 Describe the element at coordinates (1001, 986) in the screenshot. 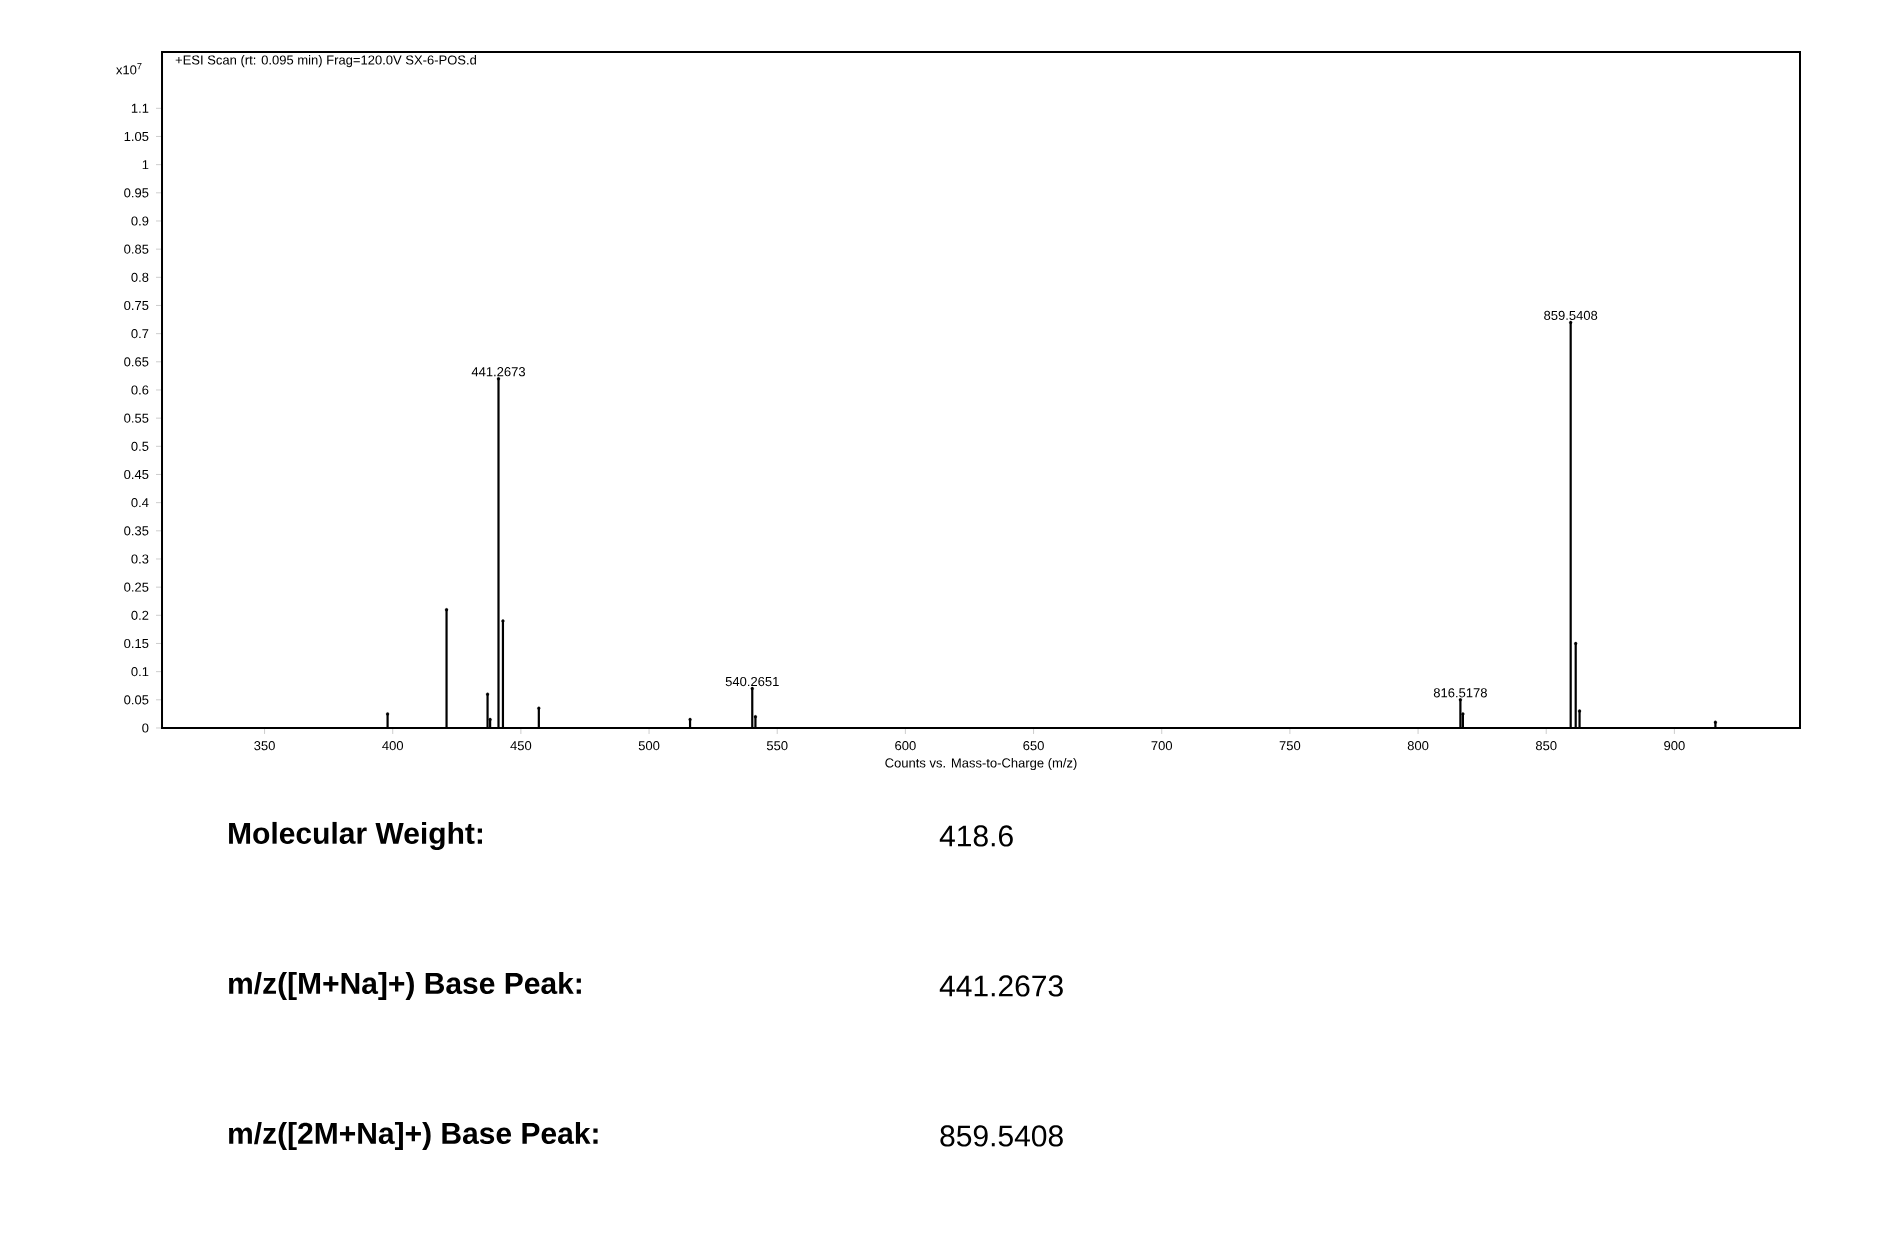

I see `text: 441.2673` at that location.